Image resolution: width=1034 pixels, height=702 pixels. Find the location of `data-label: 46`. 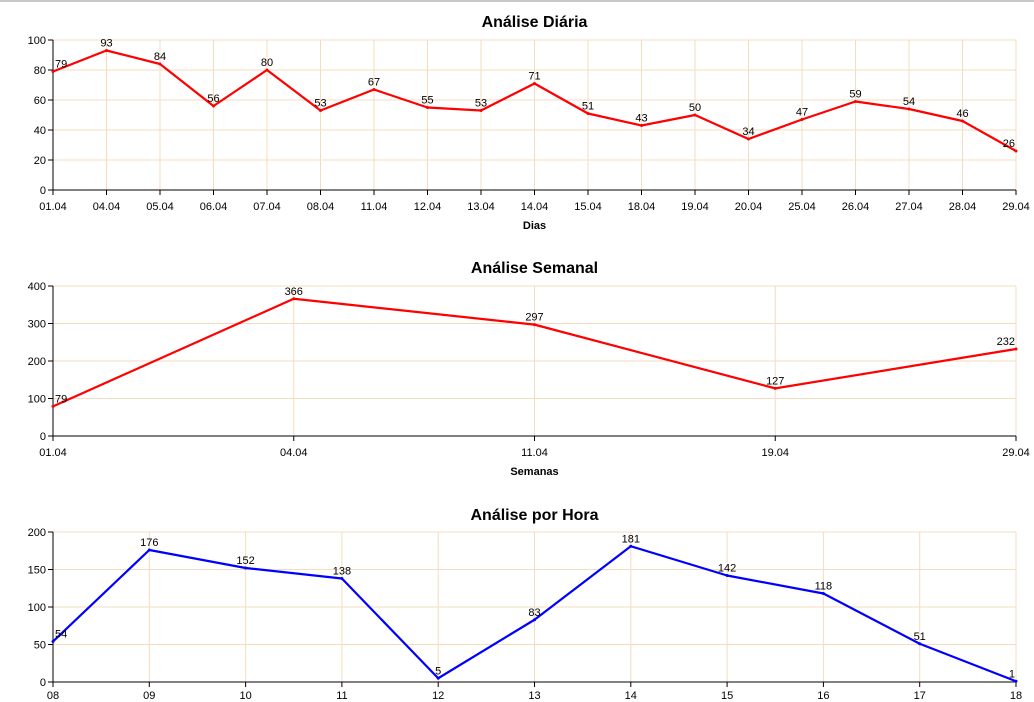

data-label: 46 is located at coordinates (962, 114).